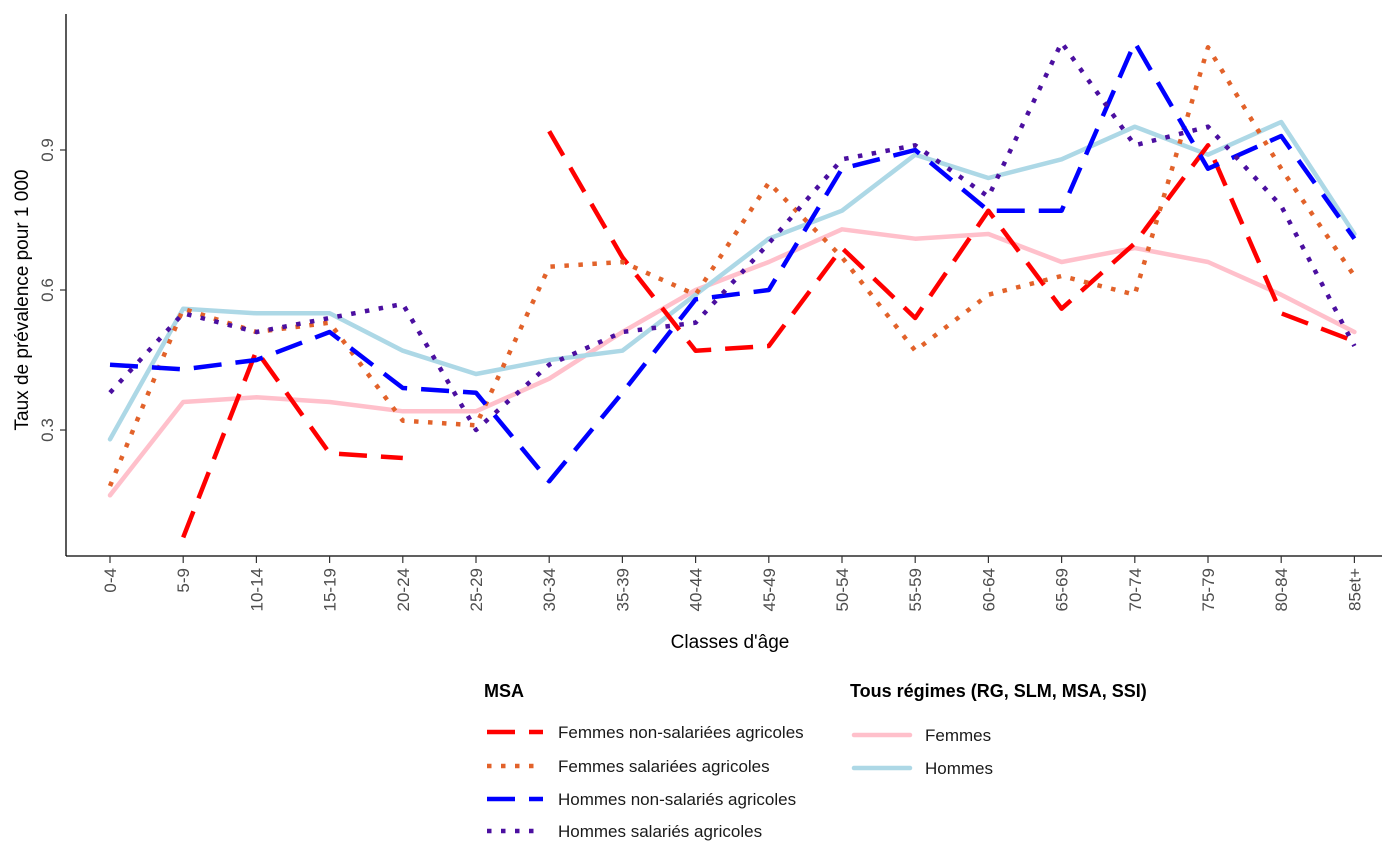 The image size is (1382, 844). What do you see at coordinates (1208, 589) in the screenshot?
I see `x-tick-label: 75-79` at bounding box center [1208, 589].